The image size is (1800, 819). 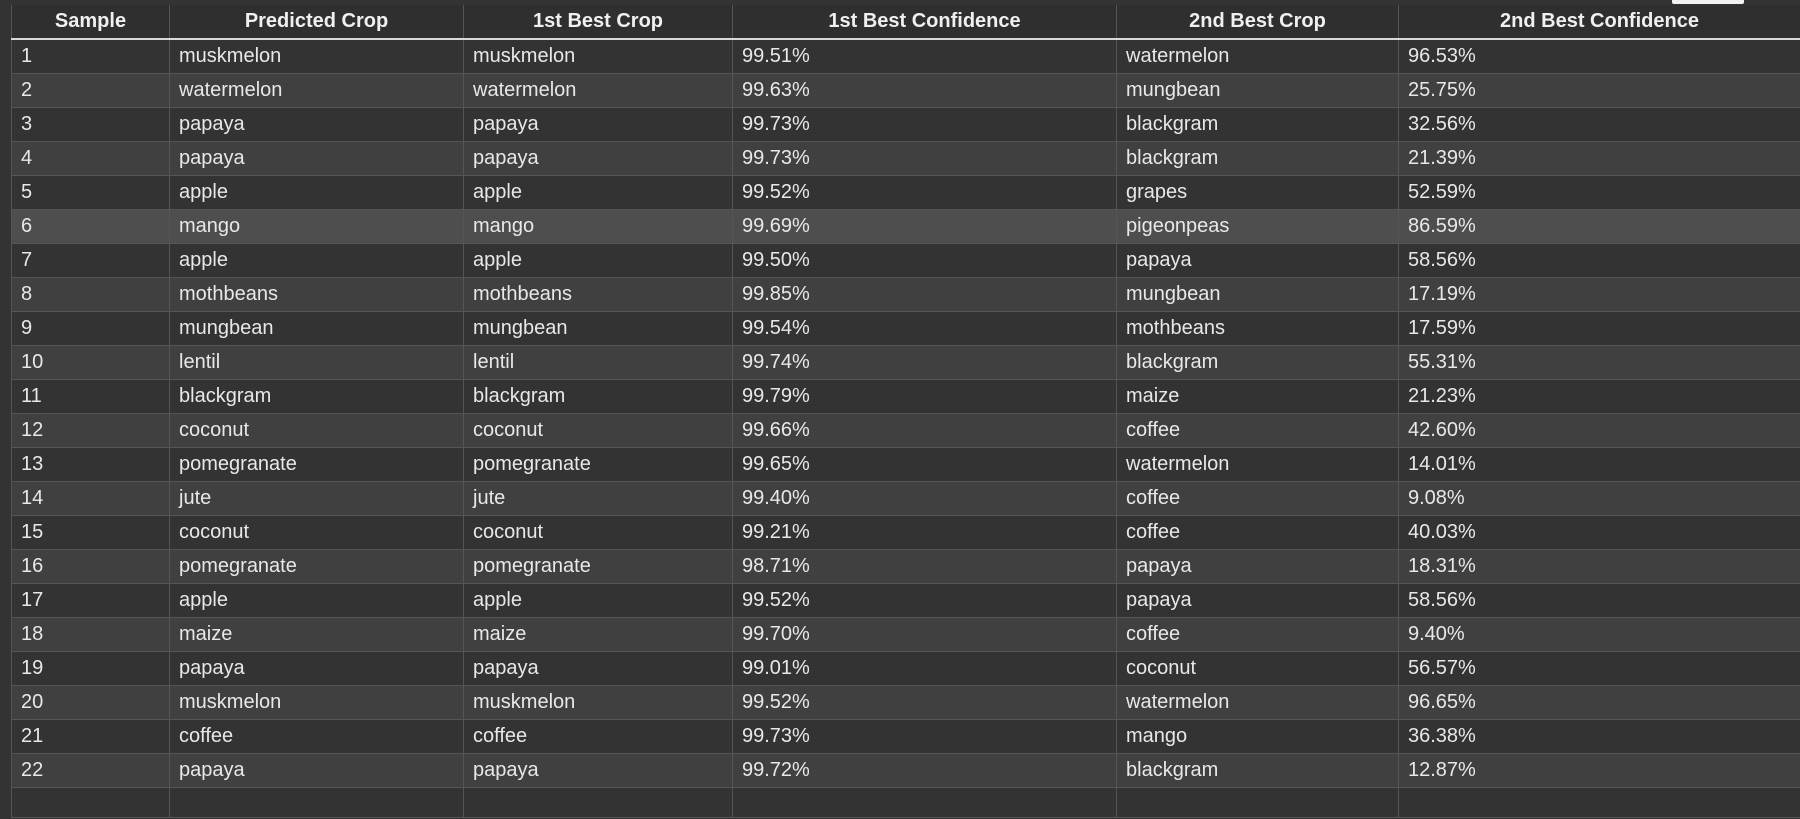 What do you see at coordinates (90, 22) in the screenshot?
I see `header-sample: Sample` at bounding box center [90, 22].